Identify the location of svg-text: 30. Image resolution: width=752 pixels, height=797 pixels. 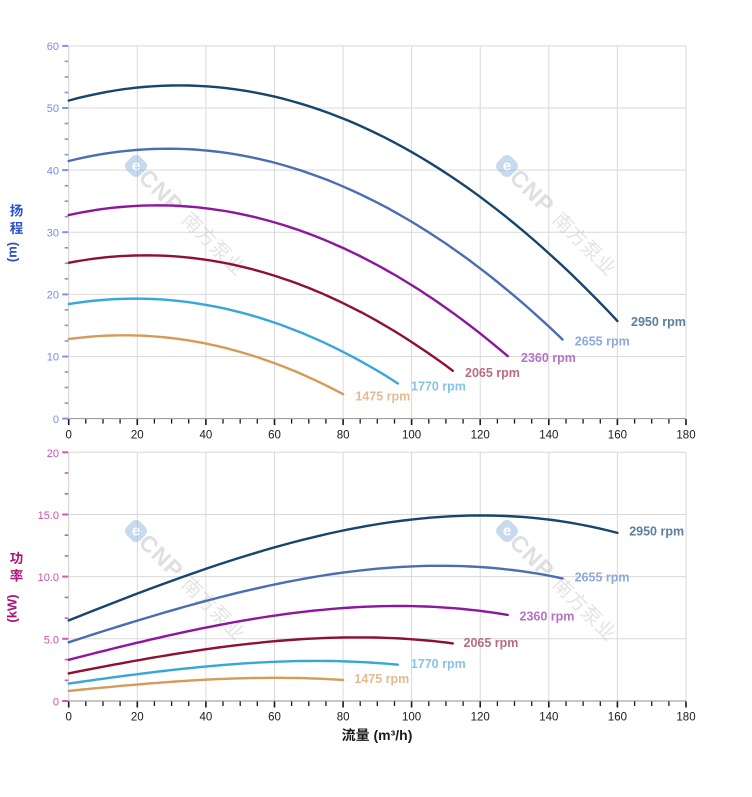
(53, 233).